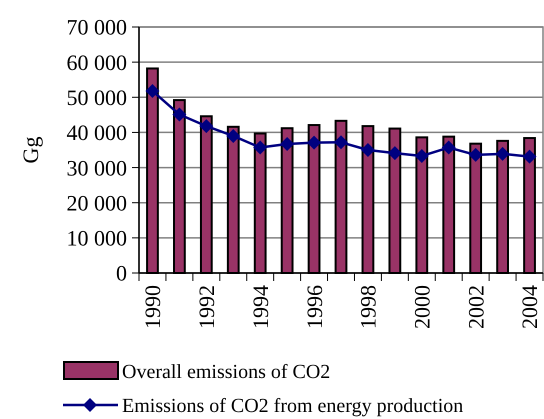  Describe the element at coordinates (260, 307) in the screenshot. I see `x-tick-label: 1994` at that location.